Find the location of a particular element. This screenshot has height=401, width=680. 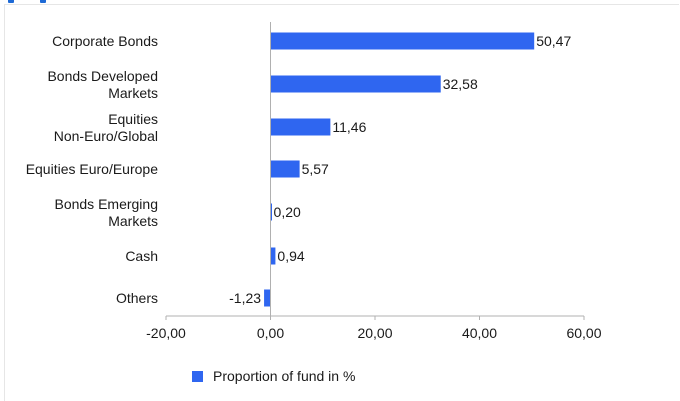

x-tick-label: -20,00 is located at coordinates (166, 333).